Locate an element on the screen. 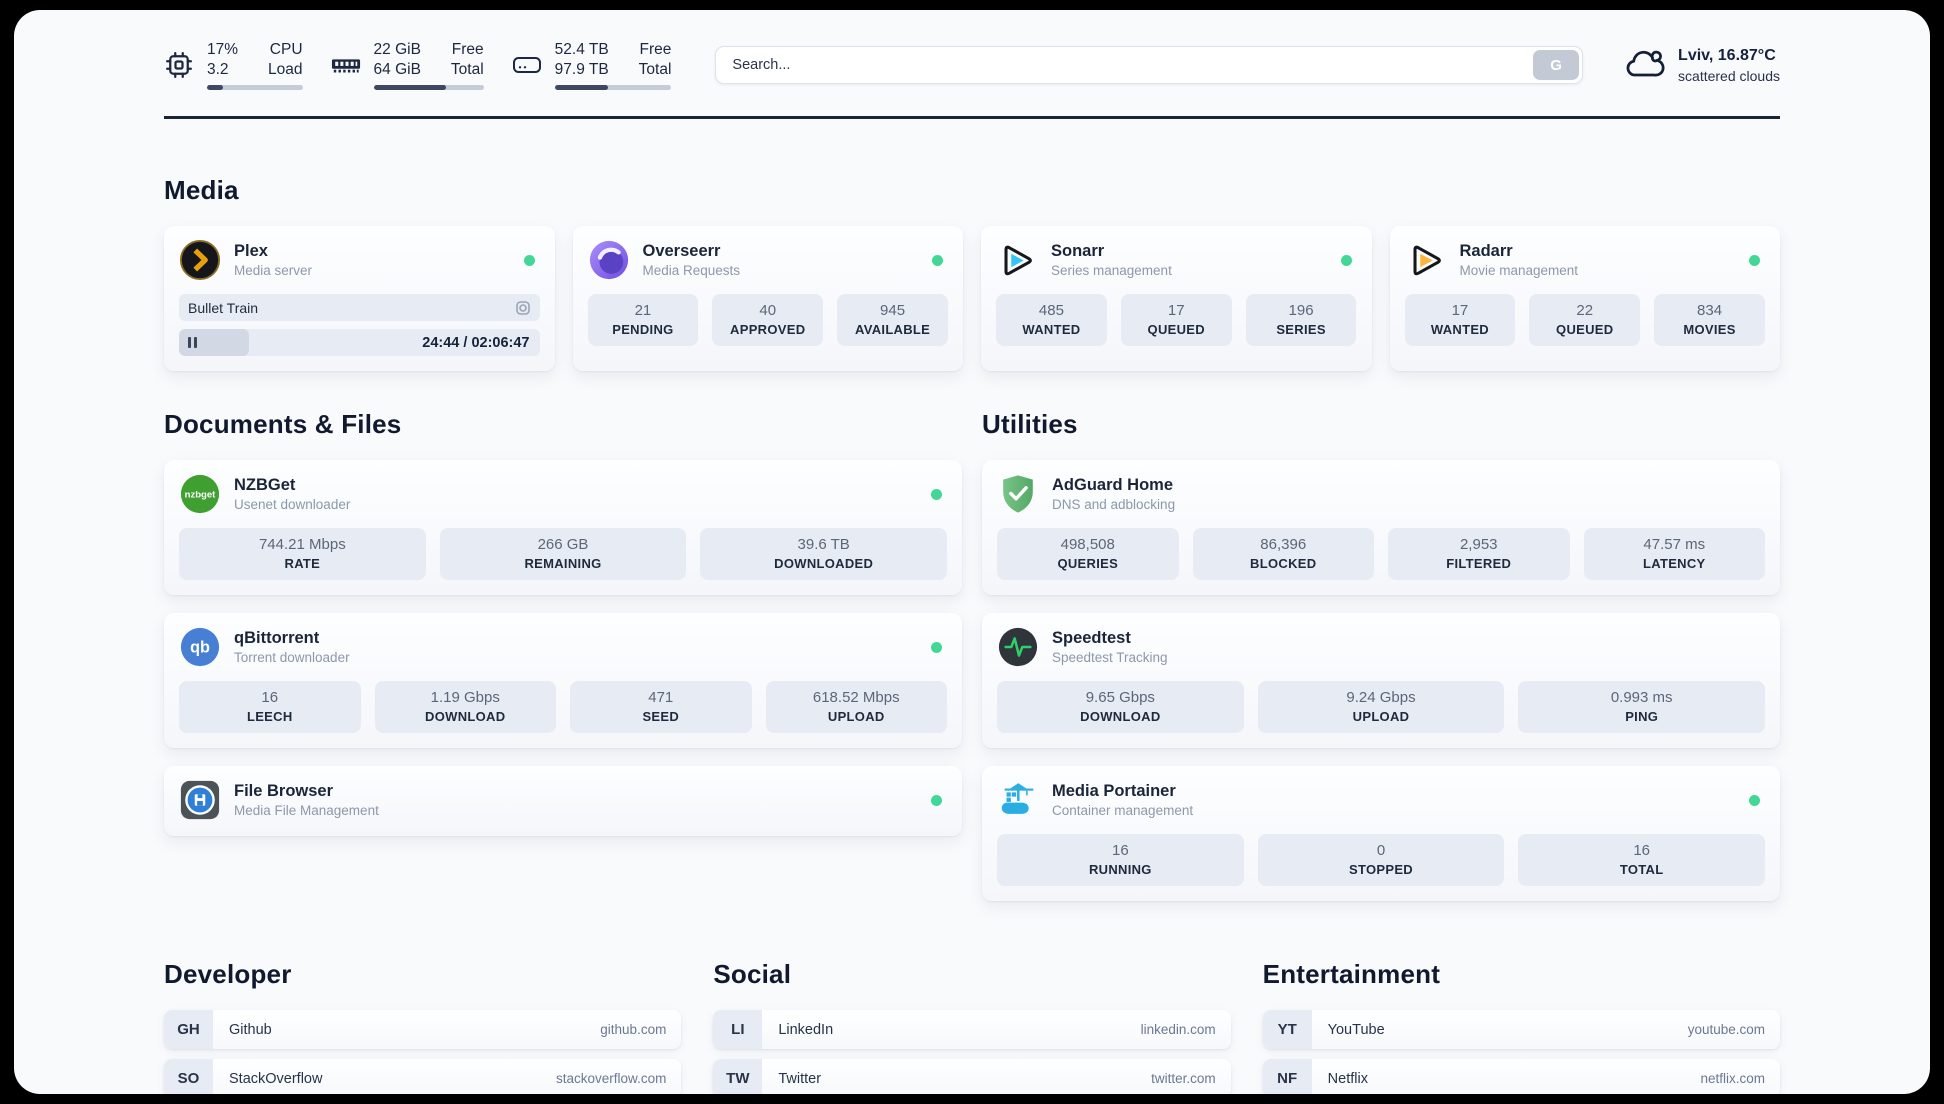  session-view-icon is located at coordinates (523, 308).